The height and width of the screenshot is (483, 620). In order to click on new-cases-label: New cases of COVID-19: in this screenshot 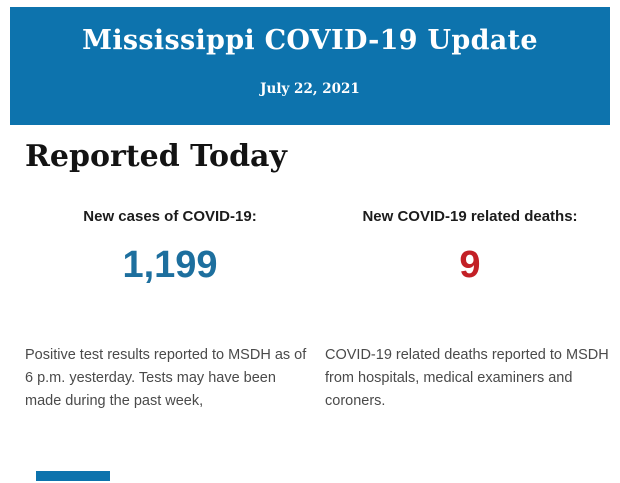, I will do `click(170, 216)`.